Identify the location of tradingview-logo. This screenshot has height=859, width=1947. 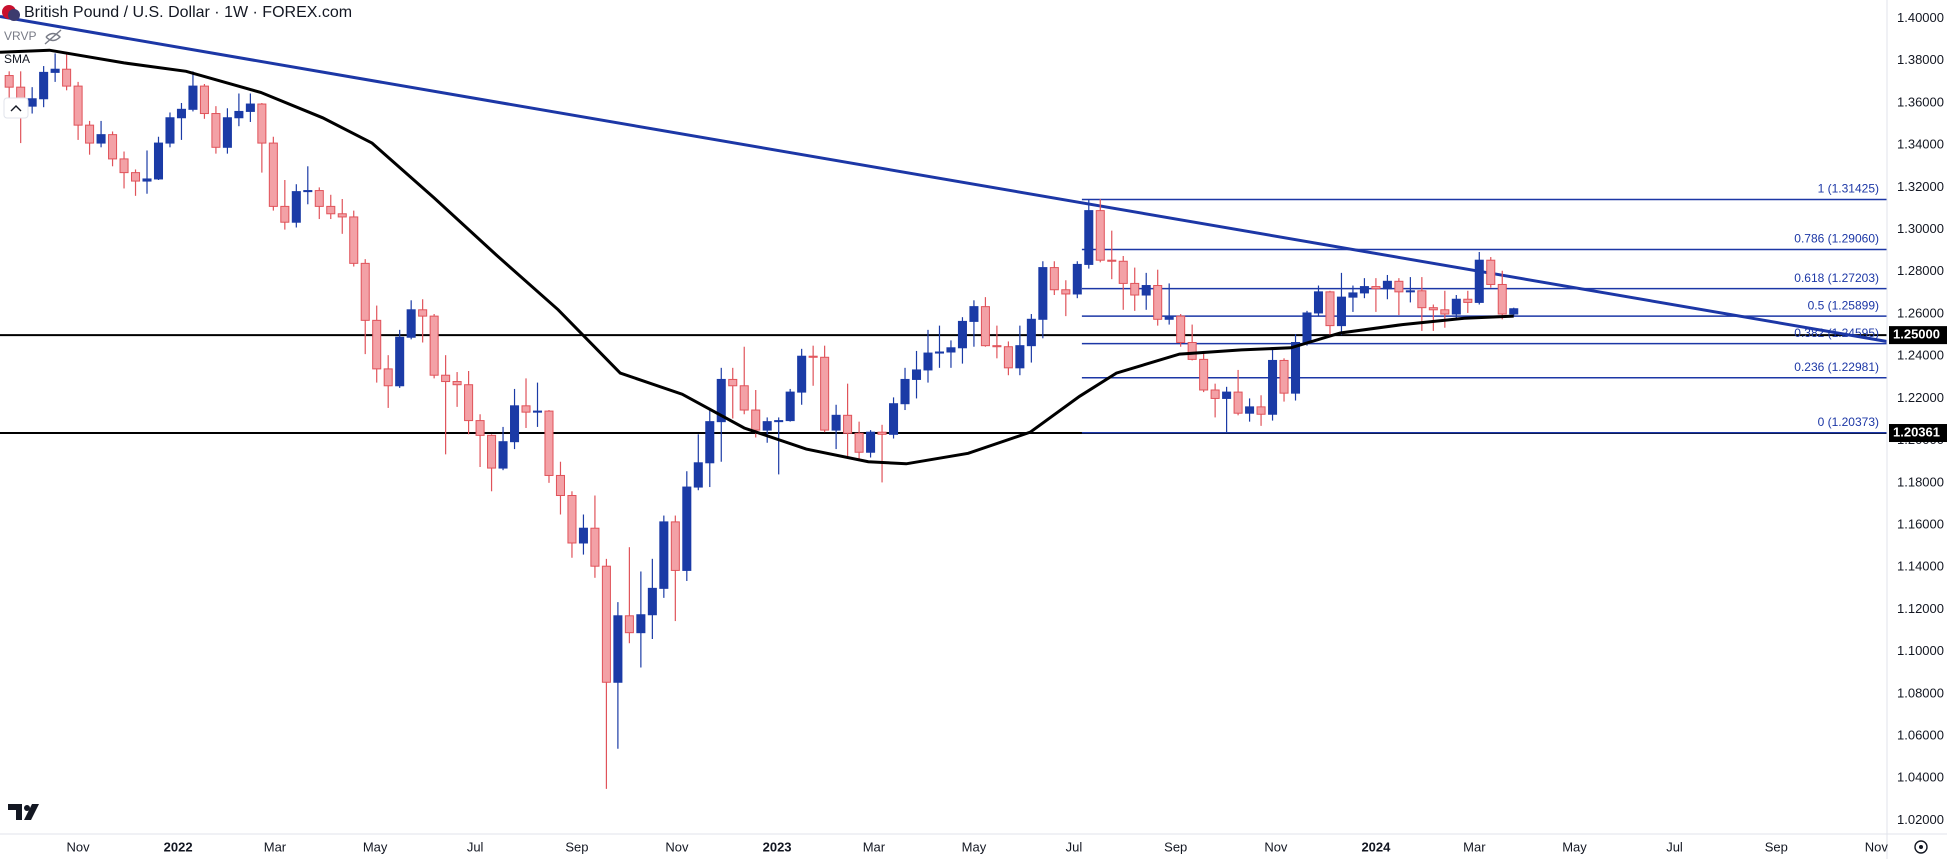
(23, 812).